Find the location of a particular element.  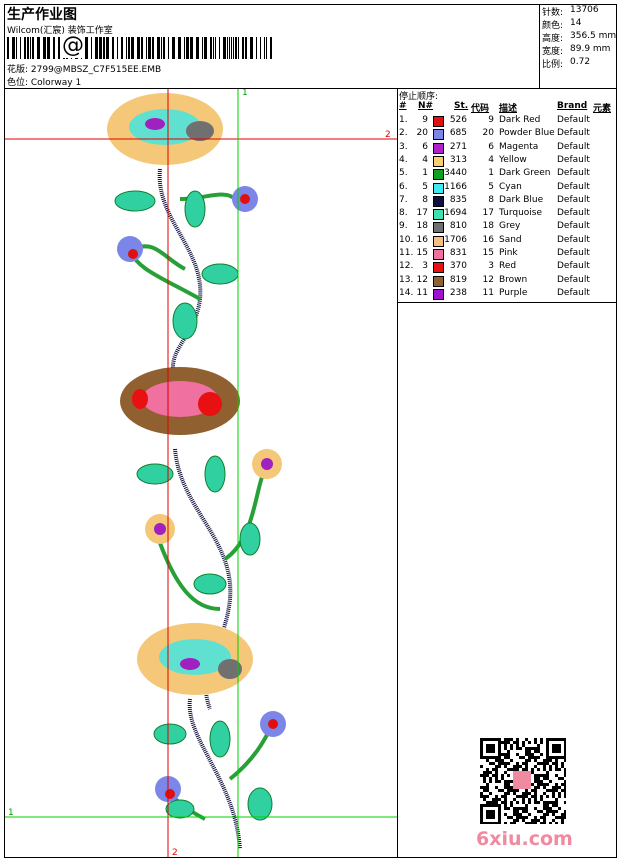

cell-n: 4 is located at coordinates (425, 159).